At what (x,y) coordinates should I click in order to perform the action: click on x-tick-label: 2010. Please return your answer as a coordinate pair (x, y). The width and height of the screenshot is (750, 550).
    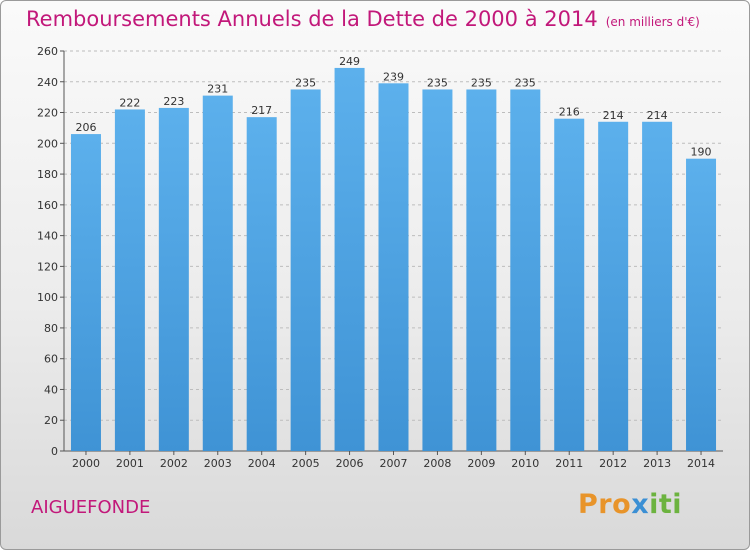
    Looking at the image, I should click on (525, 463).